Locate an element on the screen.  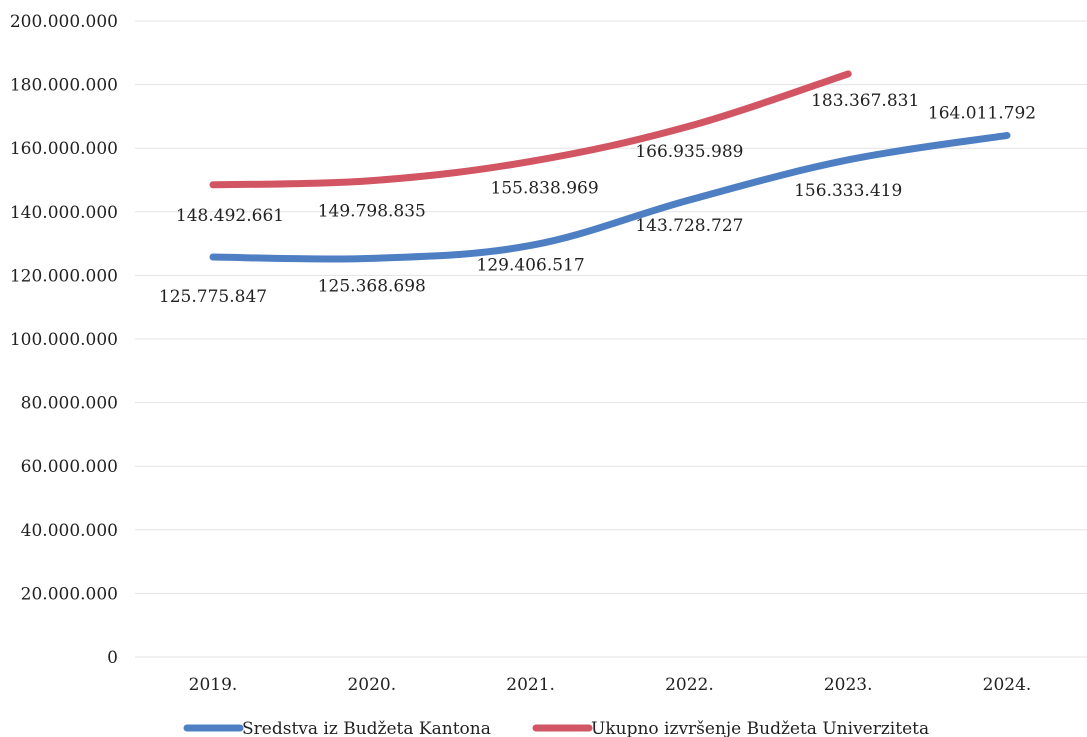
x-tick-label: 2022. is located at coordinates (689, 685).